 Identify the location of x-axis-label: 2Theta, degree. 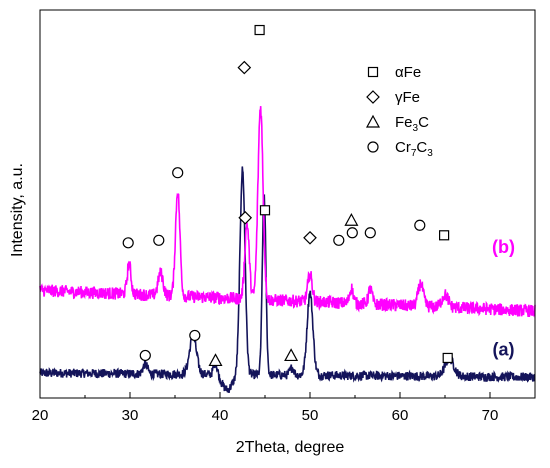
(290, 447).